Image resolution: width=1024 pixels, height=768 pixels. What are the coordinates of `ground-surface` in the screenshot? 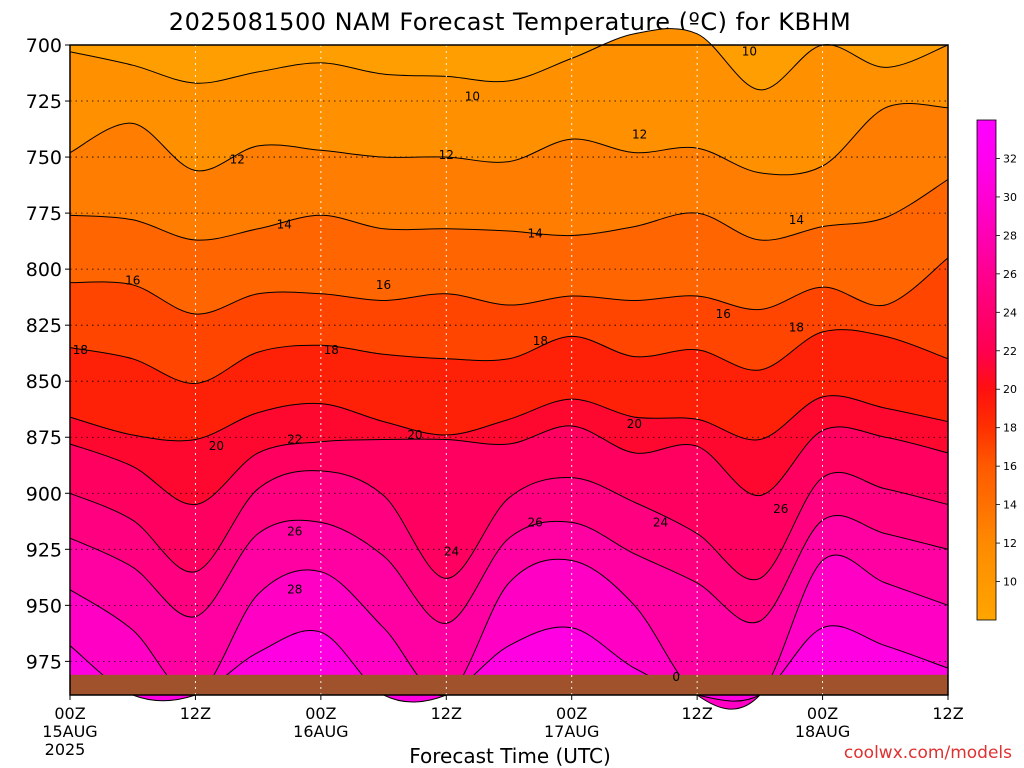 It's located at (509, 684).